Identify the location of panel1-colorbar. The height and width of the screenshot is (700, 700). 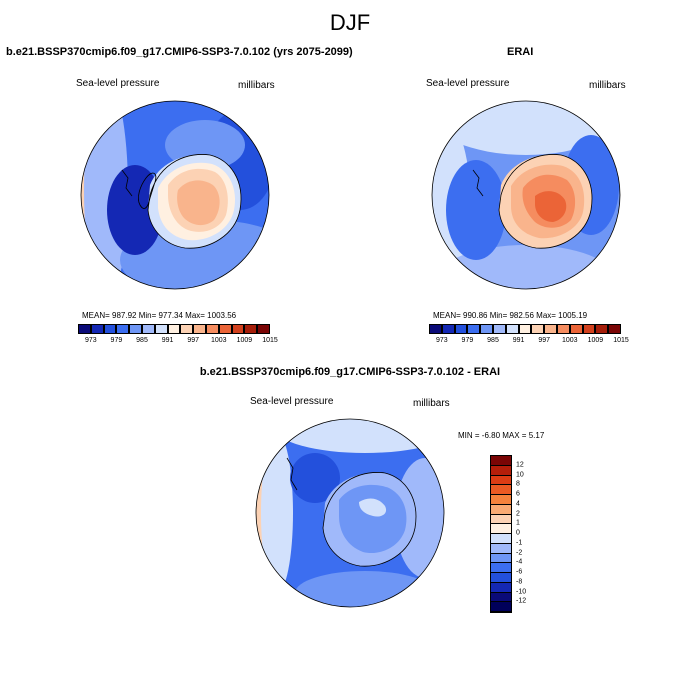
(174, 329).